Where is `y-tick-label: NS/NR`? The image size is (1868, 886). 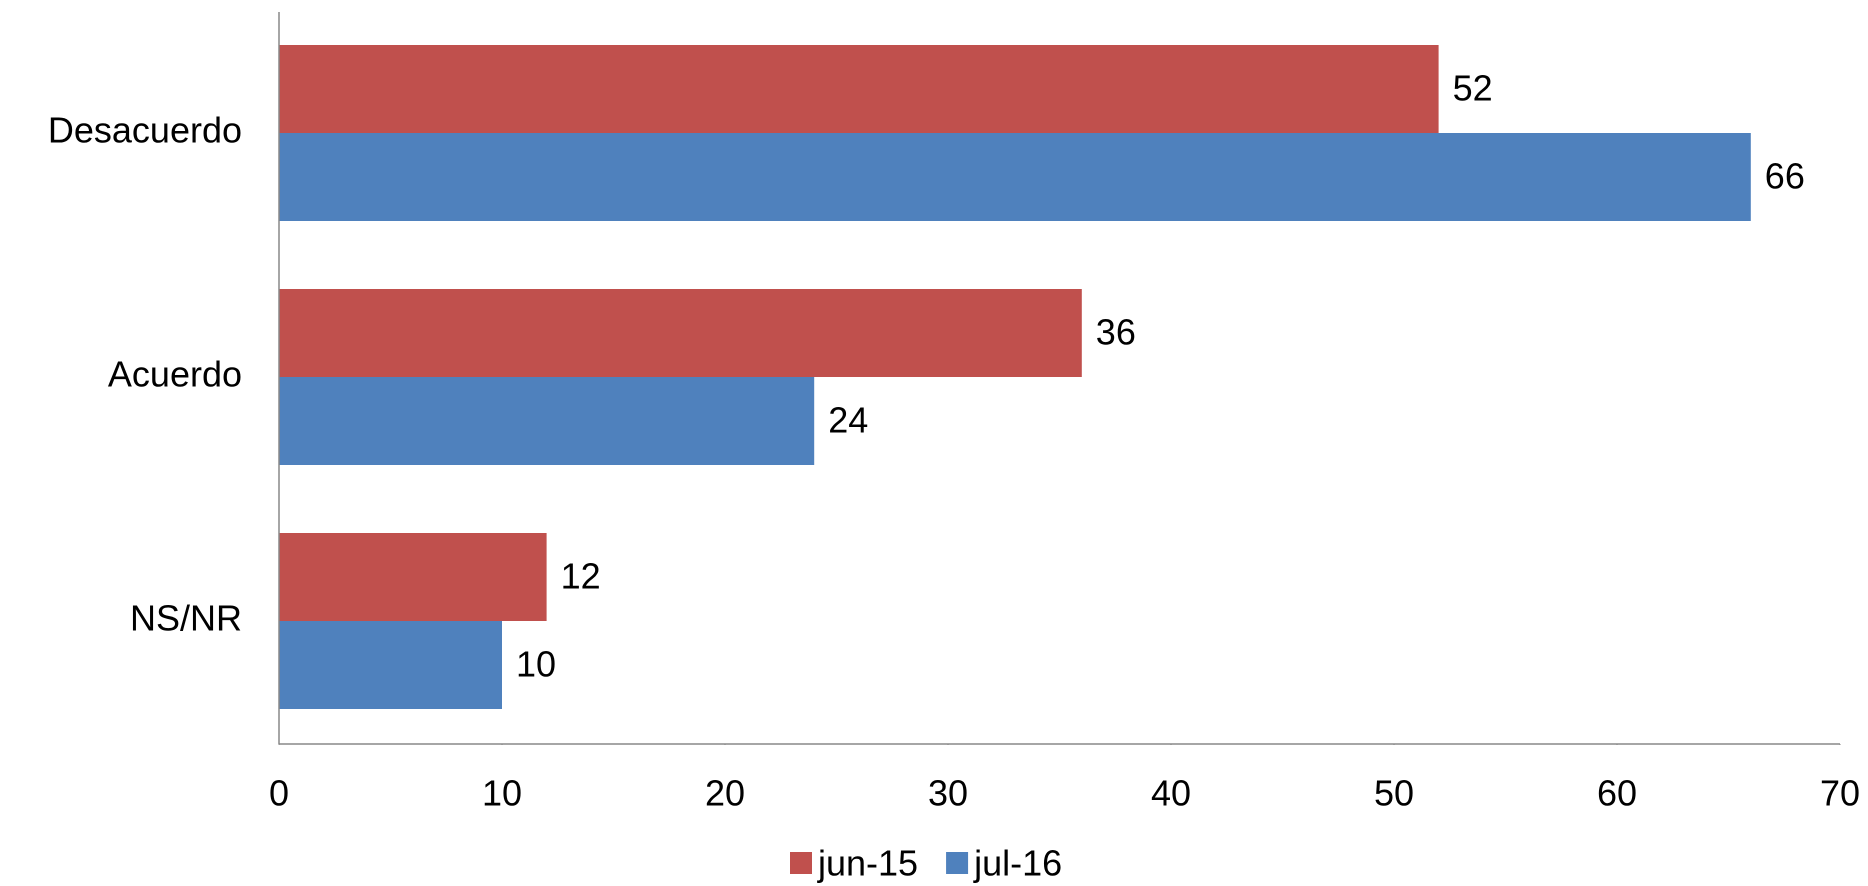 y-tick-label: NS/NR is located at coordinates (186, 618).